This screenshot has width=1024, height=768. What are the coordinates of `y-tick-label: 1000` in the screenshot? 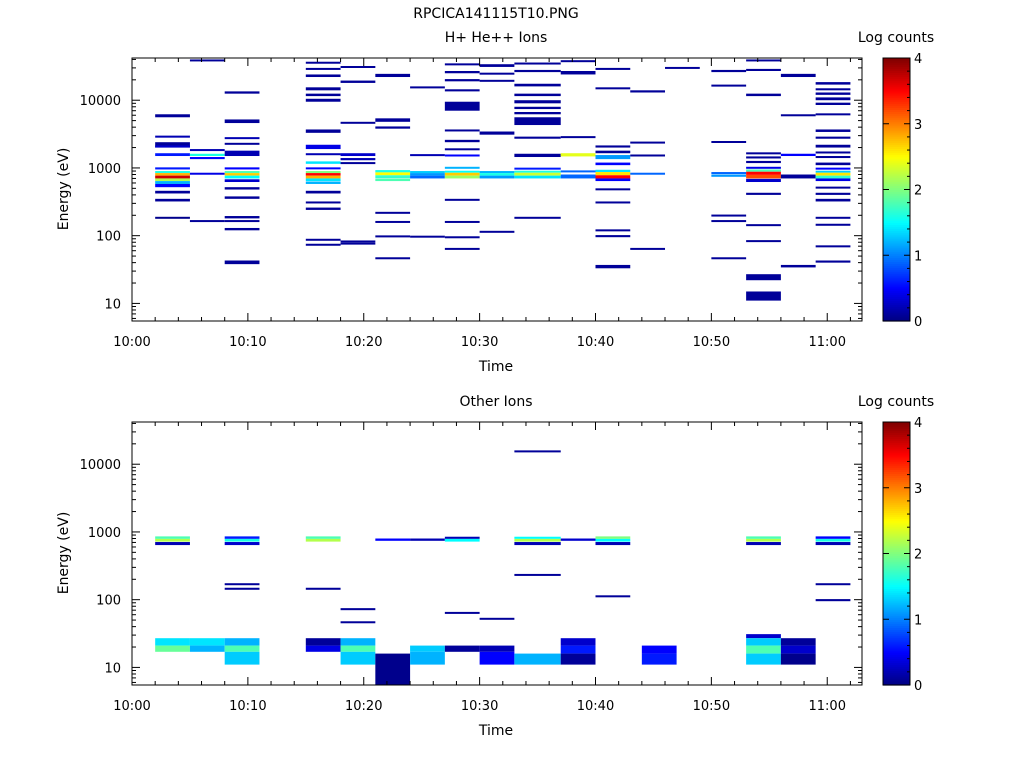 It's located at (104, 533).